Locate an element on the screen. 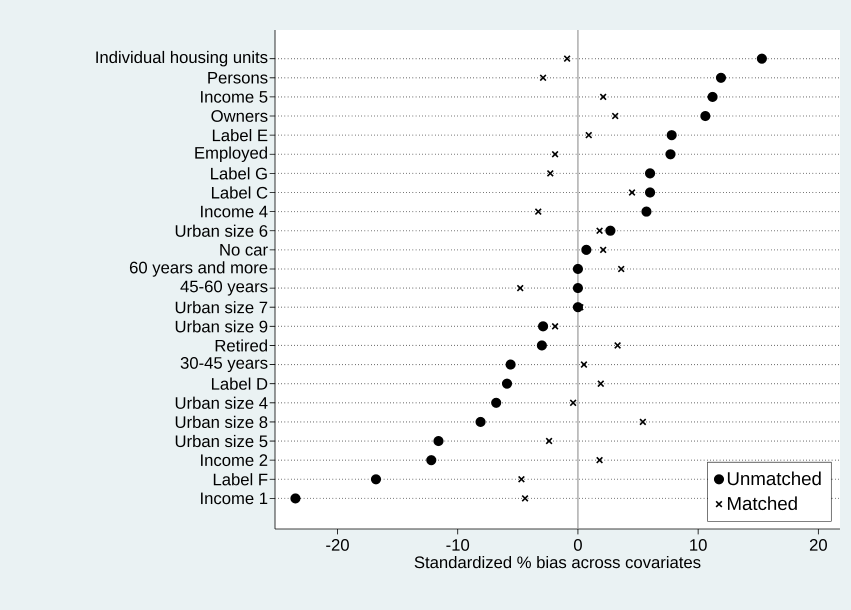 The height and width of the screenshot is (610, 851). y-tick-label: Income 1 is located at coordinates (234, 498).